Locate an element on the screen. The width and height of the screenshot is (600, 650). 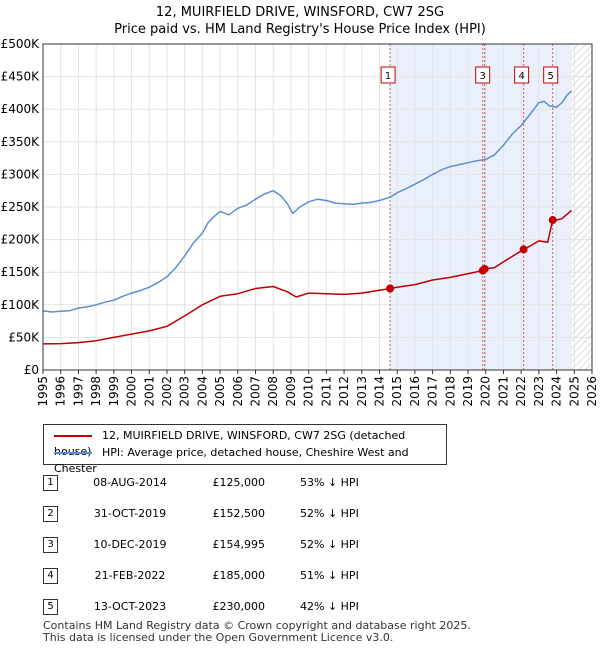
x-tick-label: 1996 is located at coordinates (61, 391).